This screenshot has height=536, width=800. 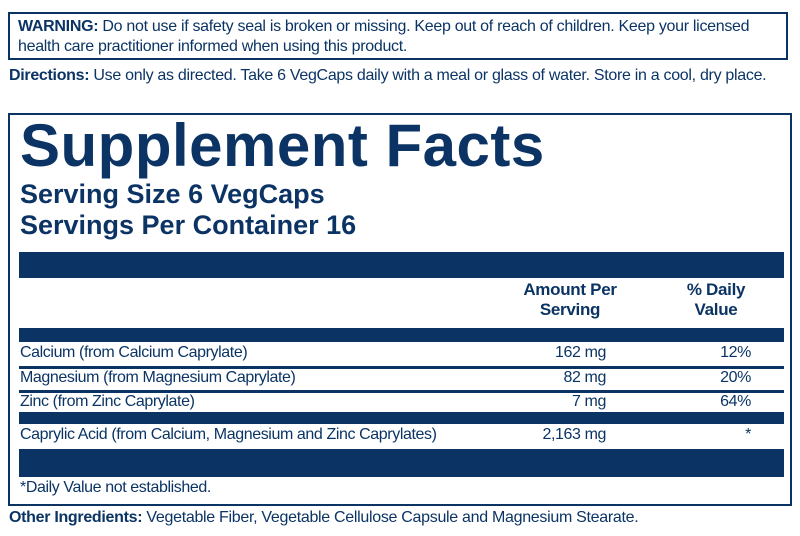 I want to click on nutrient-name: Calcium (from Calcium Caprylate), so click(x=134, y=352).